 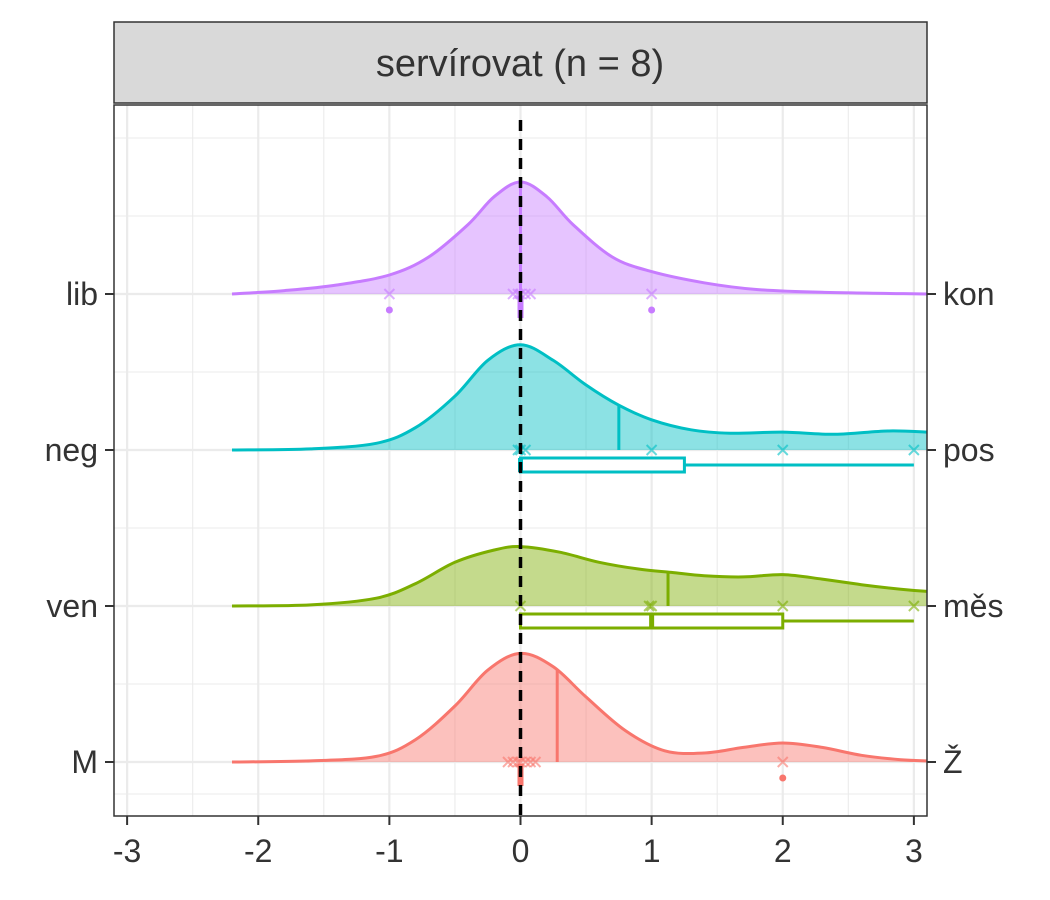 What do you see at coordinates (914, 851) in the screenshot?
I see `x-tick-label: 3` at bounding box center [914, 851].